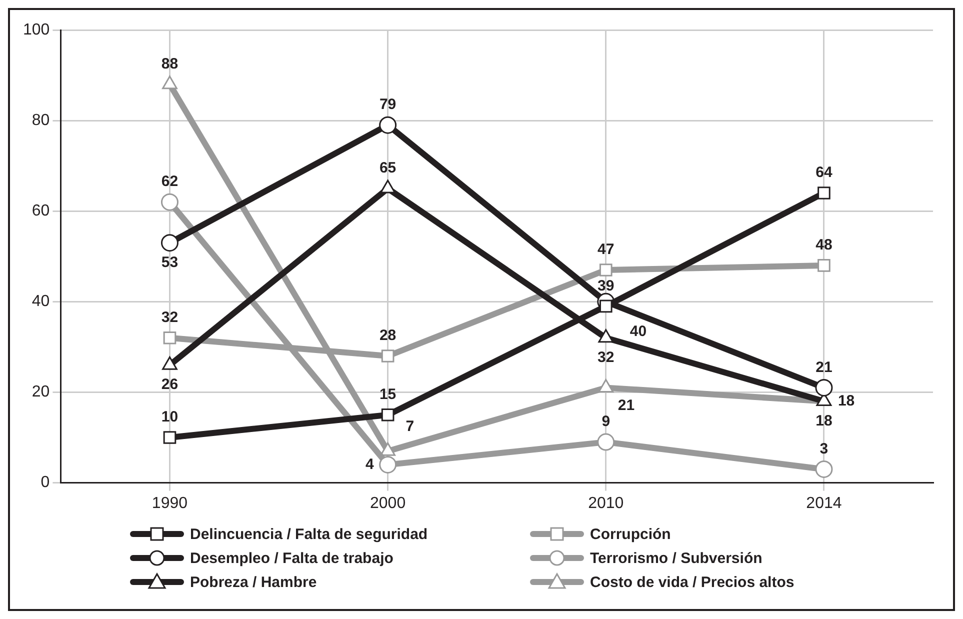 This screenshot has height=619, width=963. What do you see at coordinates (638, 331) in the screenshot?
I see `data-label: 40` at bounding box center [638, 331].